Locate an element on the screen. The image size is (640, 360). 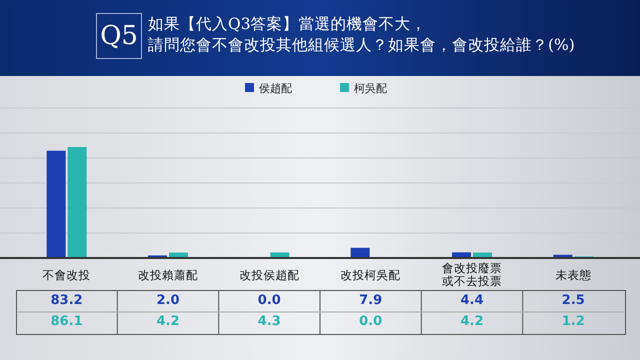
data-label: 1.2 is located at coordinates (573, 321).